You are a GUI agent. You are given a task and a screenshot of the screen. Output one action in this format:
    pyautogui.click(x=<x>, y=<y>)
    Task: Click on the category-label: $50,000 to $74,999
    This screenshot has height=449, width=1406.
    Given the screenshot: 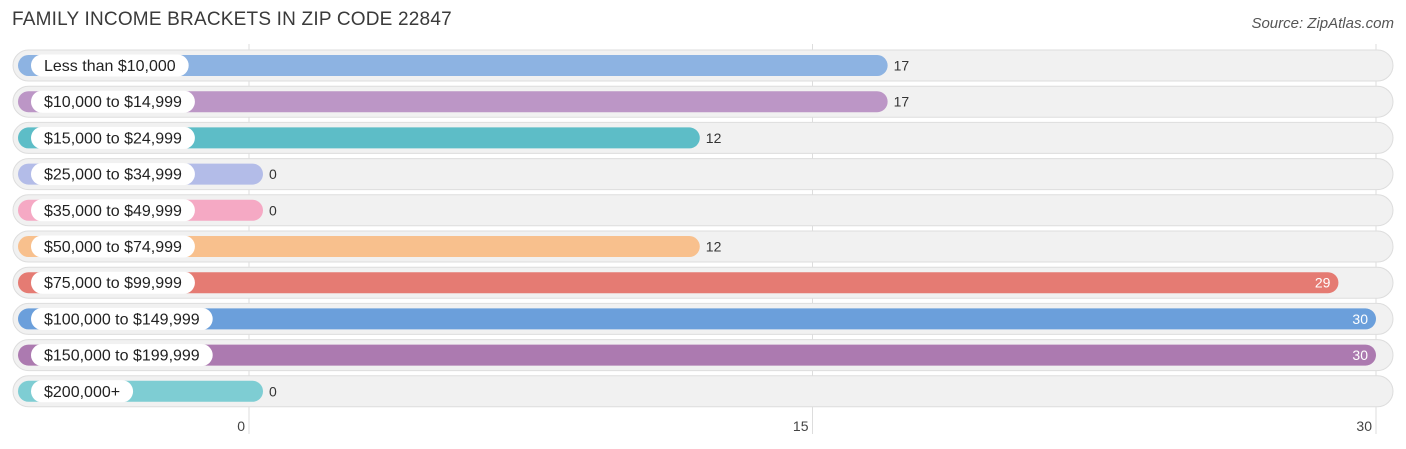 What is the action you would take?
    pyautogui.click(x=113, y=247)
    